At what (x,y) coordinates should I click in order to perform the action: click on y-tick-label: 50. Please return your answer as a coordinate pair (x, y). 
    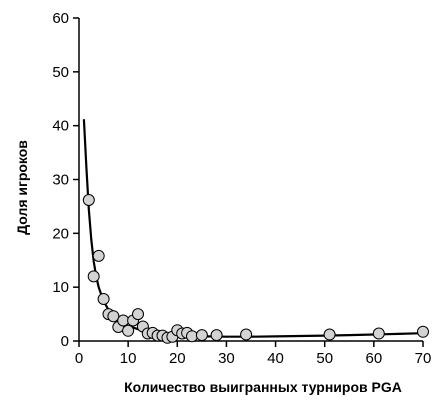
    Looking at the image, I should click on (60, 72).